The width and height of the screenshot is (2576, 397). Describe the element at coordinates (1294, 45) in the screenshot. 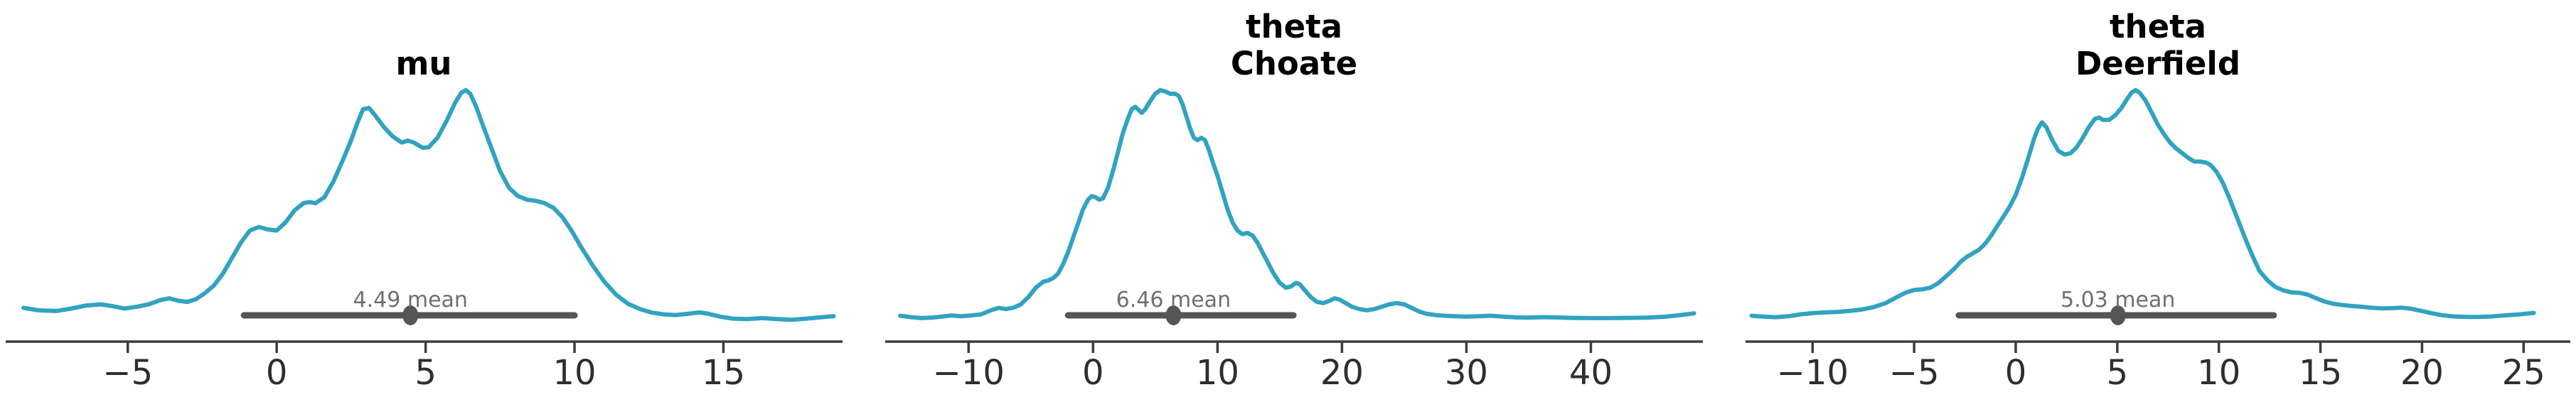

I see `plot-title-theta-choate: theta Choate` at that location.